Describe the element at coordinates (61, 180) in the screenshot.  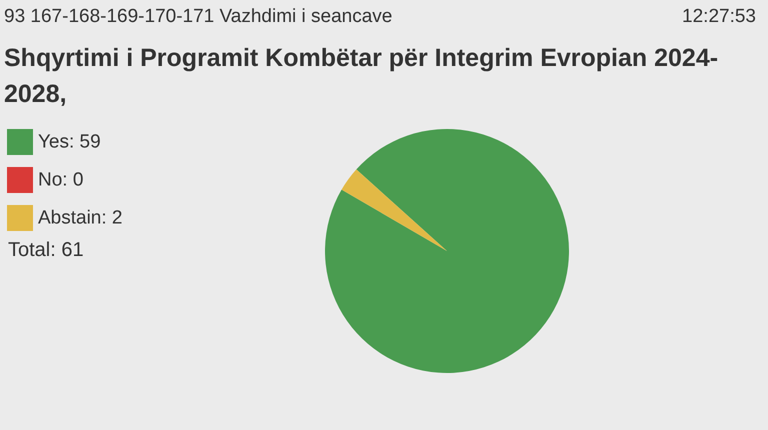
I see `legend-label: No: 0` at that location.